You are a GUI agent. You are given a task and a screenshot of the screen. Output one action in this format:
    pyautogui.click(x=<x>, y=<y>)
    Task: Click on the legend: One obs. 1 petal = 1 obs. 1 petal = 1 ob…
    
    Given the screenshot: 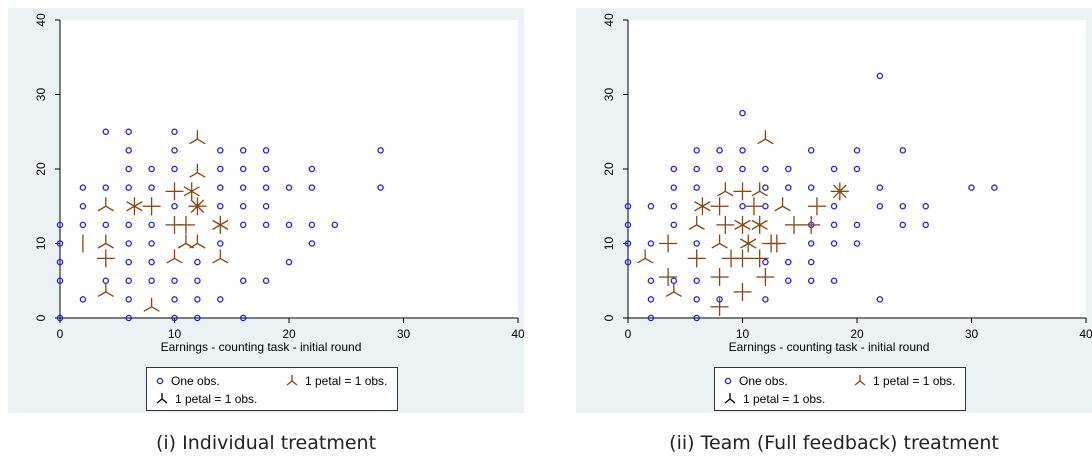 What is the action you would take?
    pyautogui.click(x=272, y=389)
    